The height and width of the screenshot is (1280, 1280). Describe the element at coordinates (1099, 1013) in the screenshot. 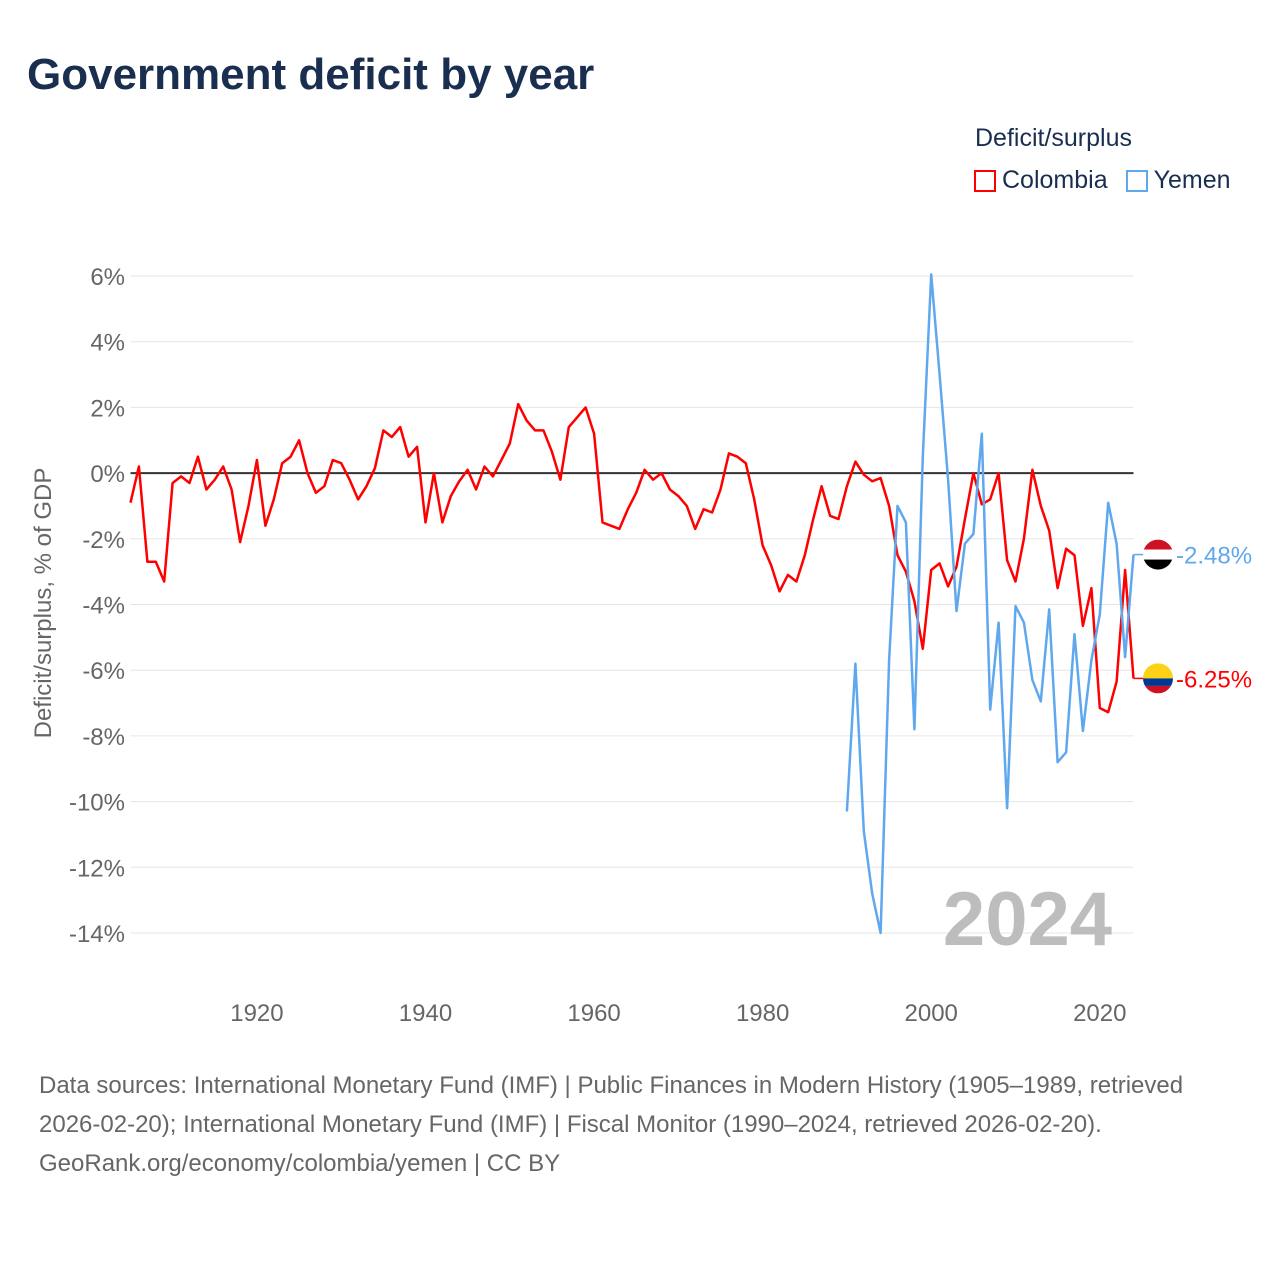

I see `x-tick-label: 2020` at that location.